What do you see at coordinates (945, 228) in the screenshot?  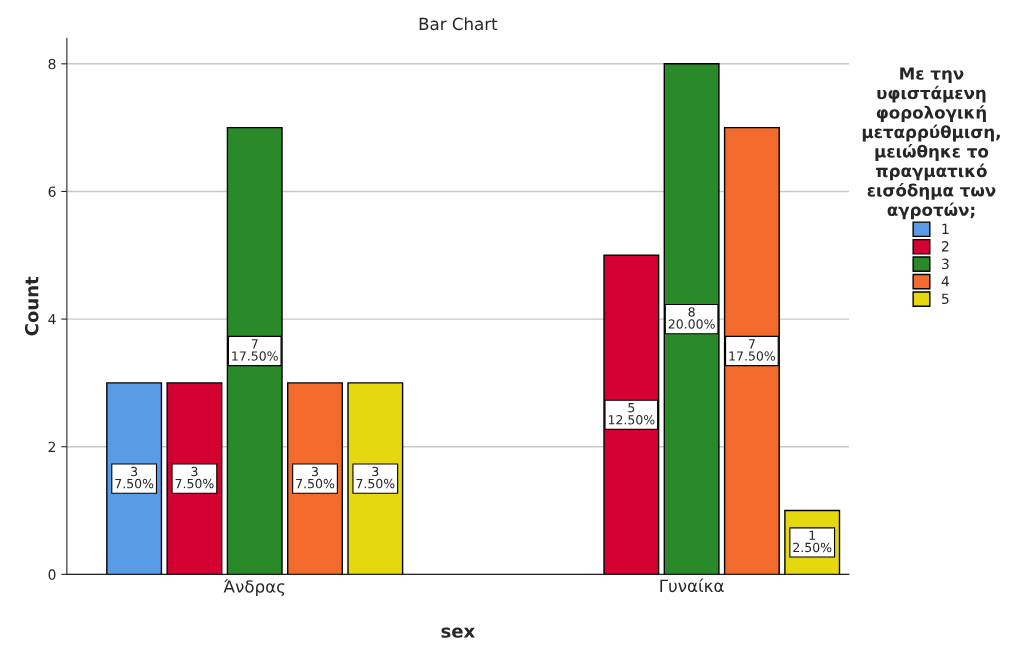 I see `legend-label: 1` at bounding box center [945, 228].